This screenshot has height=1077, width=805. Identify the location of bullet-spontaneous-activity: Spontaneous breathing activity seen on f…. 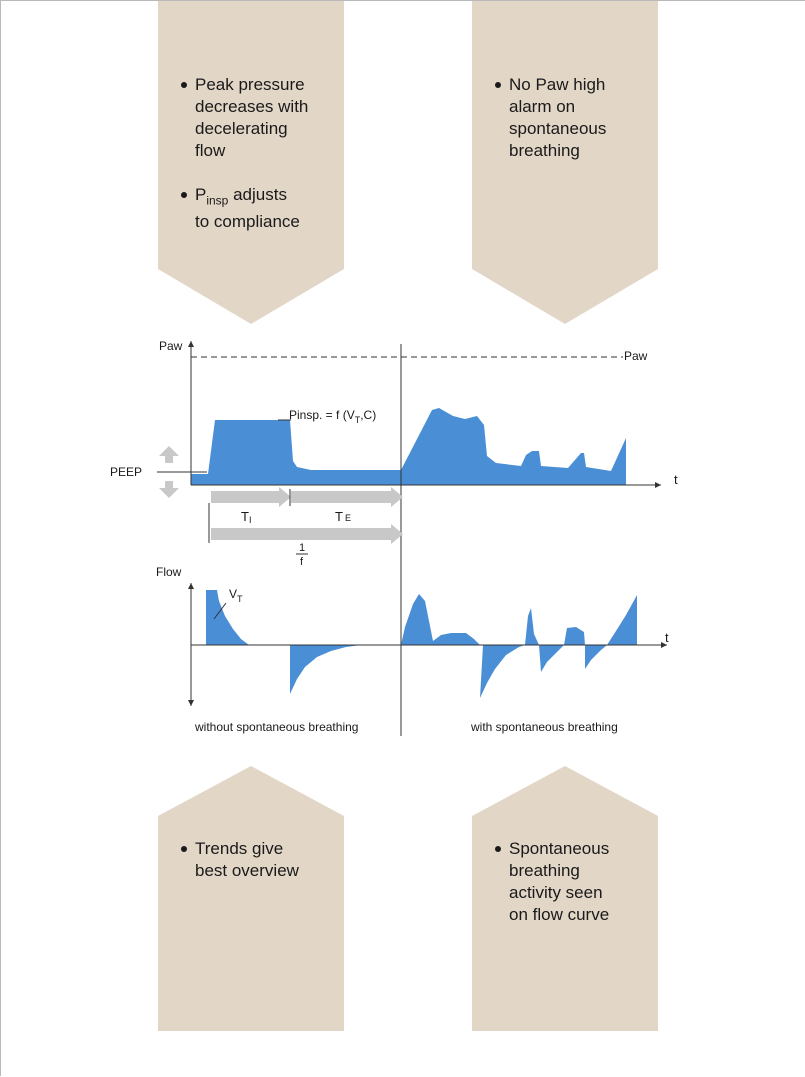
(575, 882).